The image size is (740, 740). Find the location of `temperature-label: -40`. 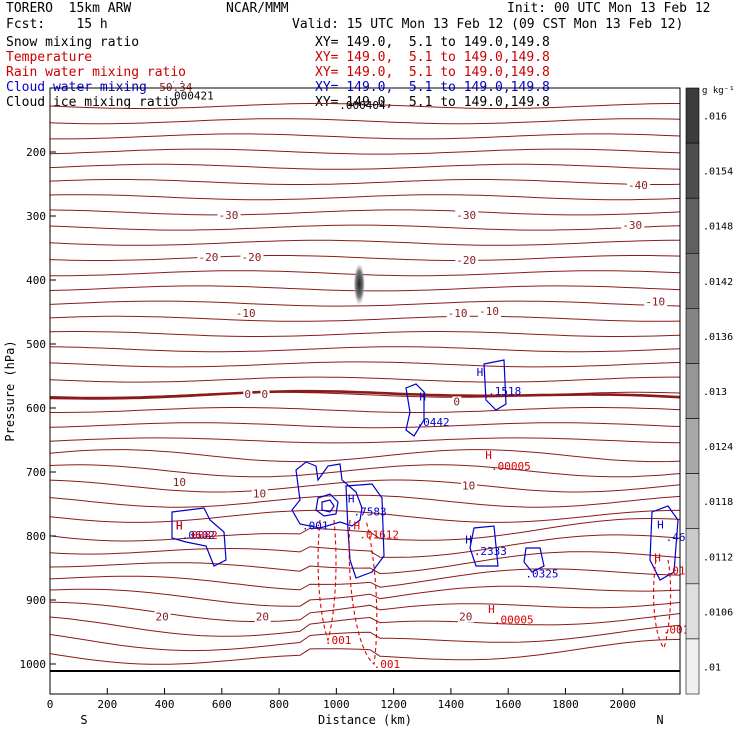

temperature-label: -40 is located at coordinates (638, 185).